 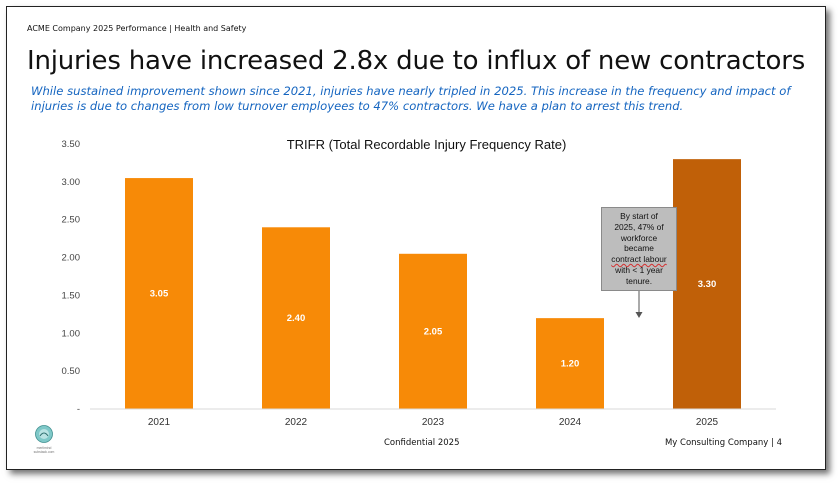 What do you see at coordinates (639, 226) in the screenshot?
I see `callout-line: 2025, 47% of` at bounding box center [639, 226].